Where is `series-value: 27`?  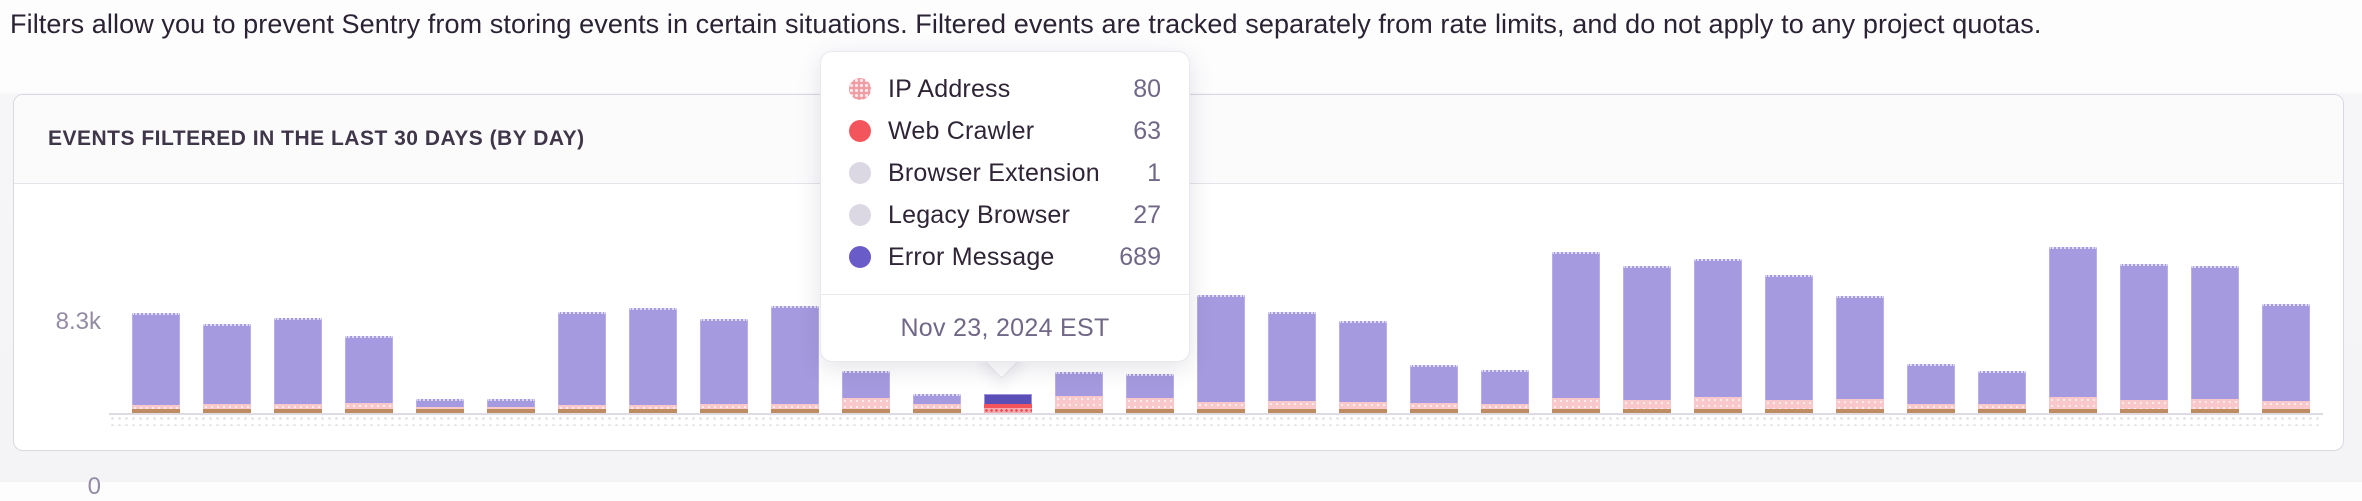 series-value: 27 is located at coordinates (1147, 214).